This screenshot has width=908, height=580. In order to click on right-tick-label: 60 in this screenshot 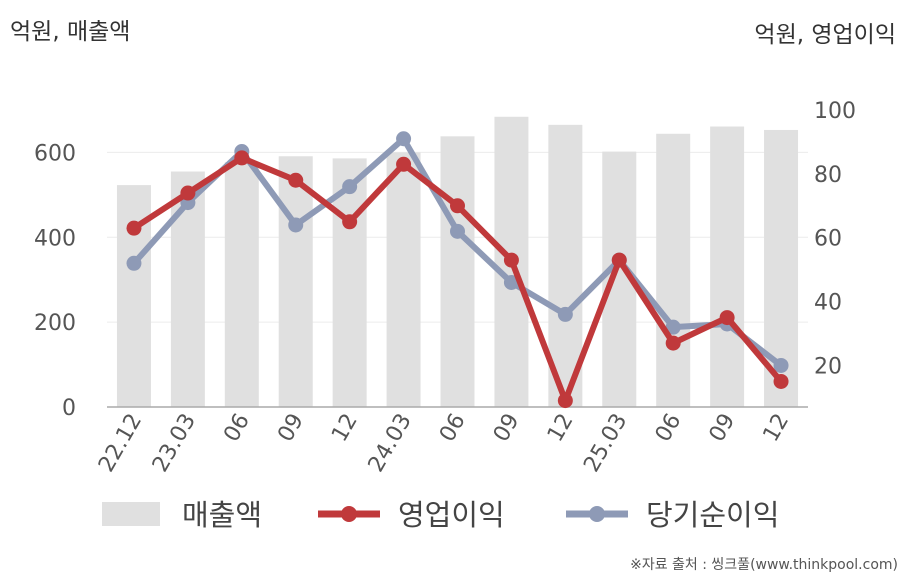, I will do `click(828, 239)`.